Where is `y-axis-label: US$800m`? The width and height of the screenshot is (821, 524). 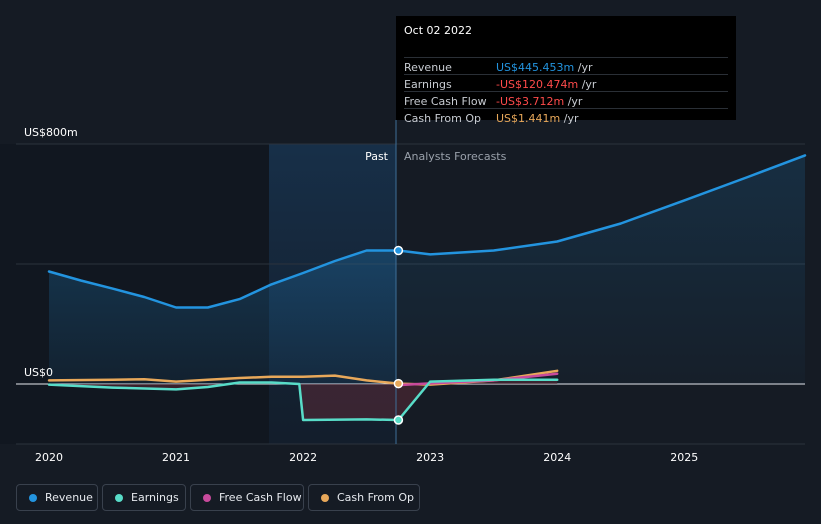
y-axis-label: US$800m is located at coordinates (51, 132).